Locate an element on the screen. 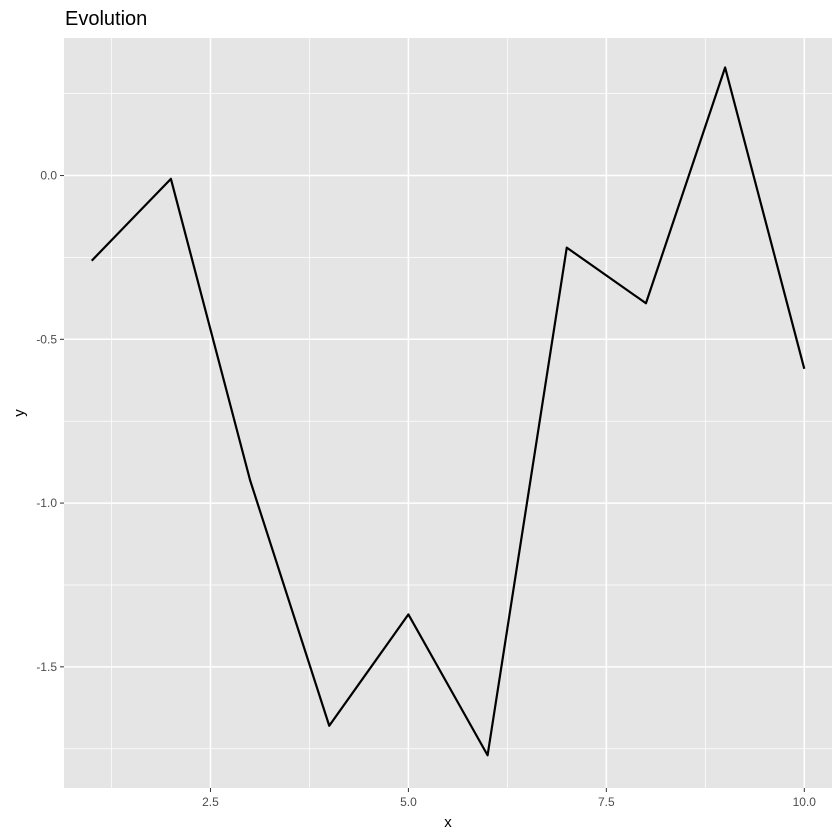  y-tick-label: -1.5 is located at coordinates (46, 667).